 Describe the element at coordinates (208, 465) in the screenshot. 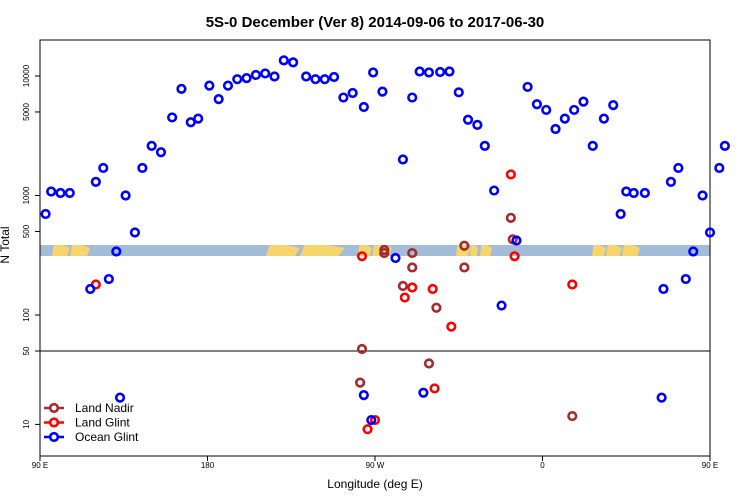

I see `x-tick-label: 180` at that location.